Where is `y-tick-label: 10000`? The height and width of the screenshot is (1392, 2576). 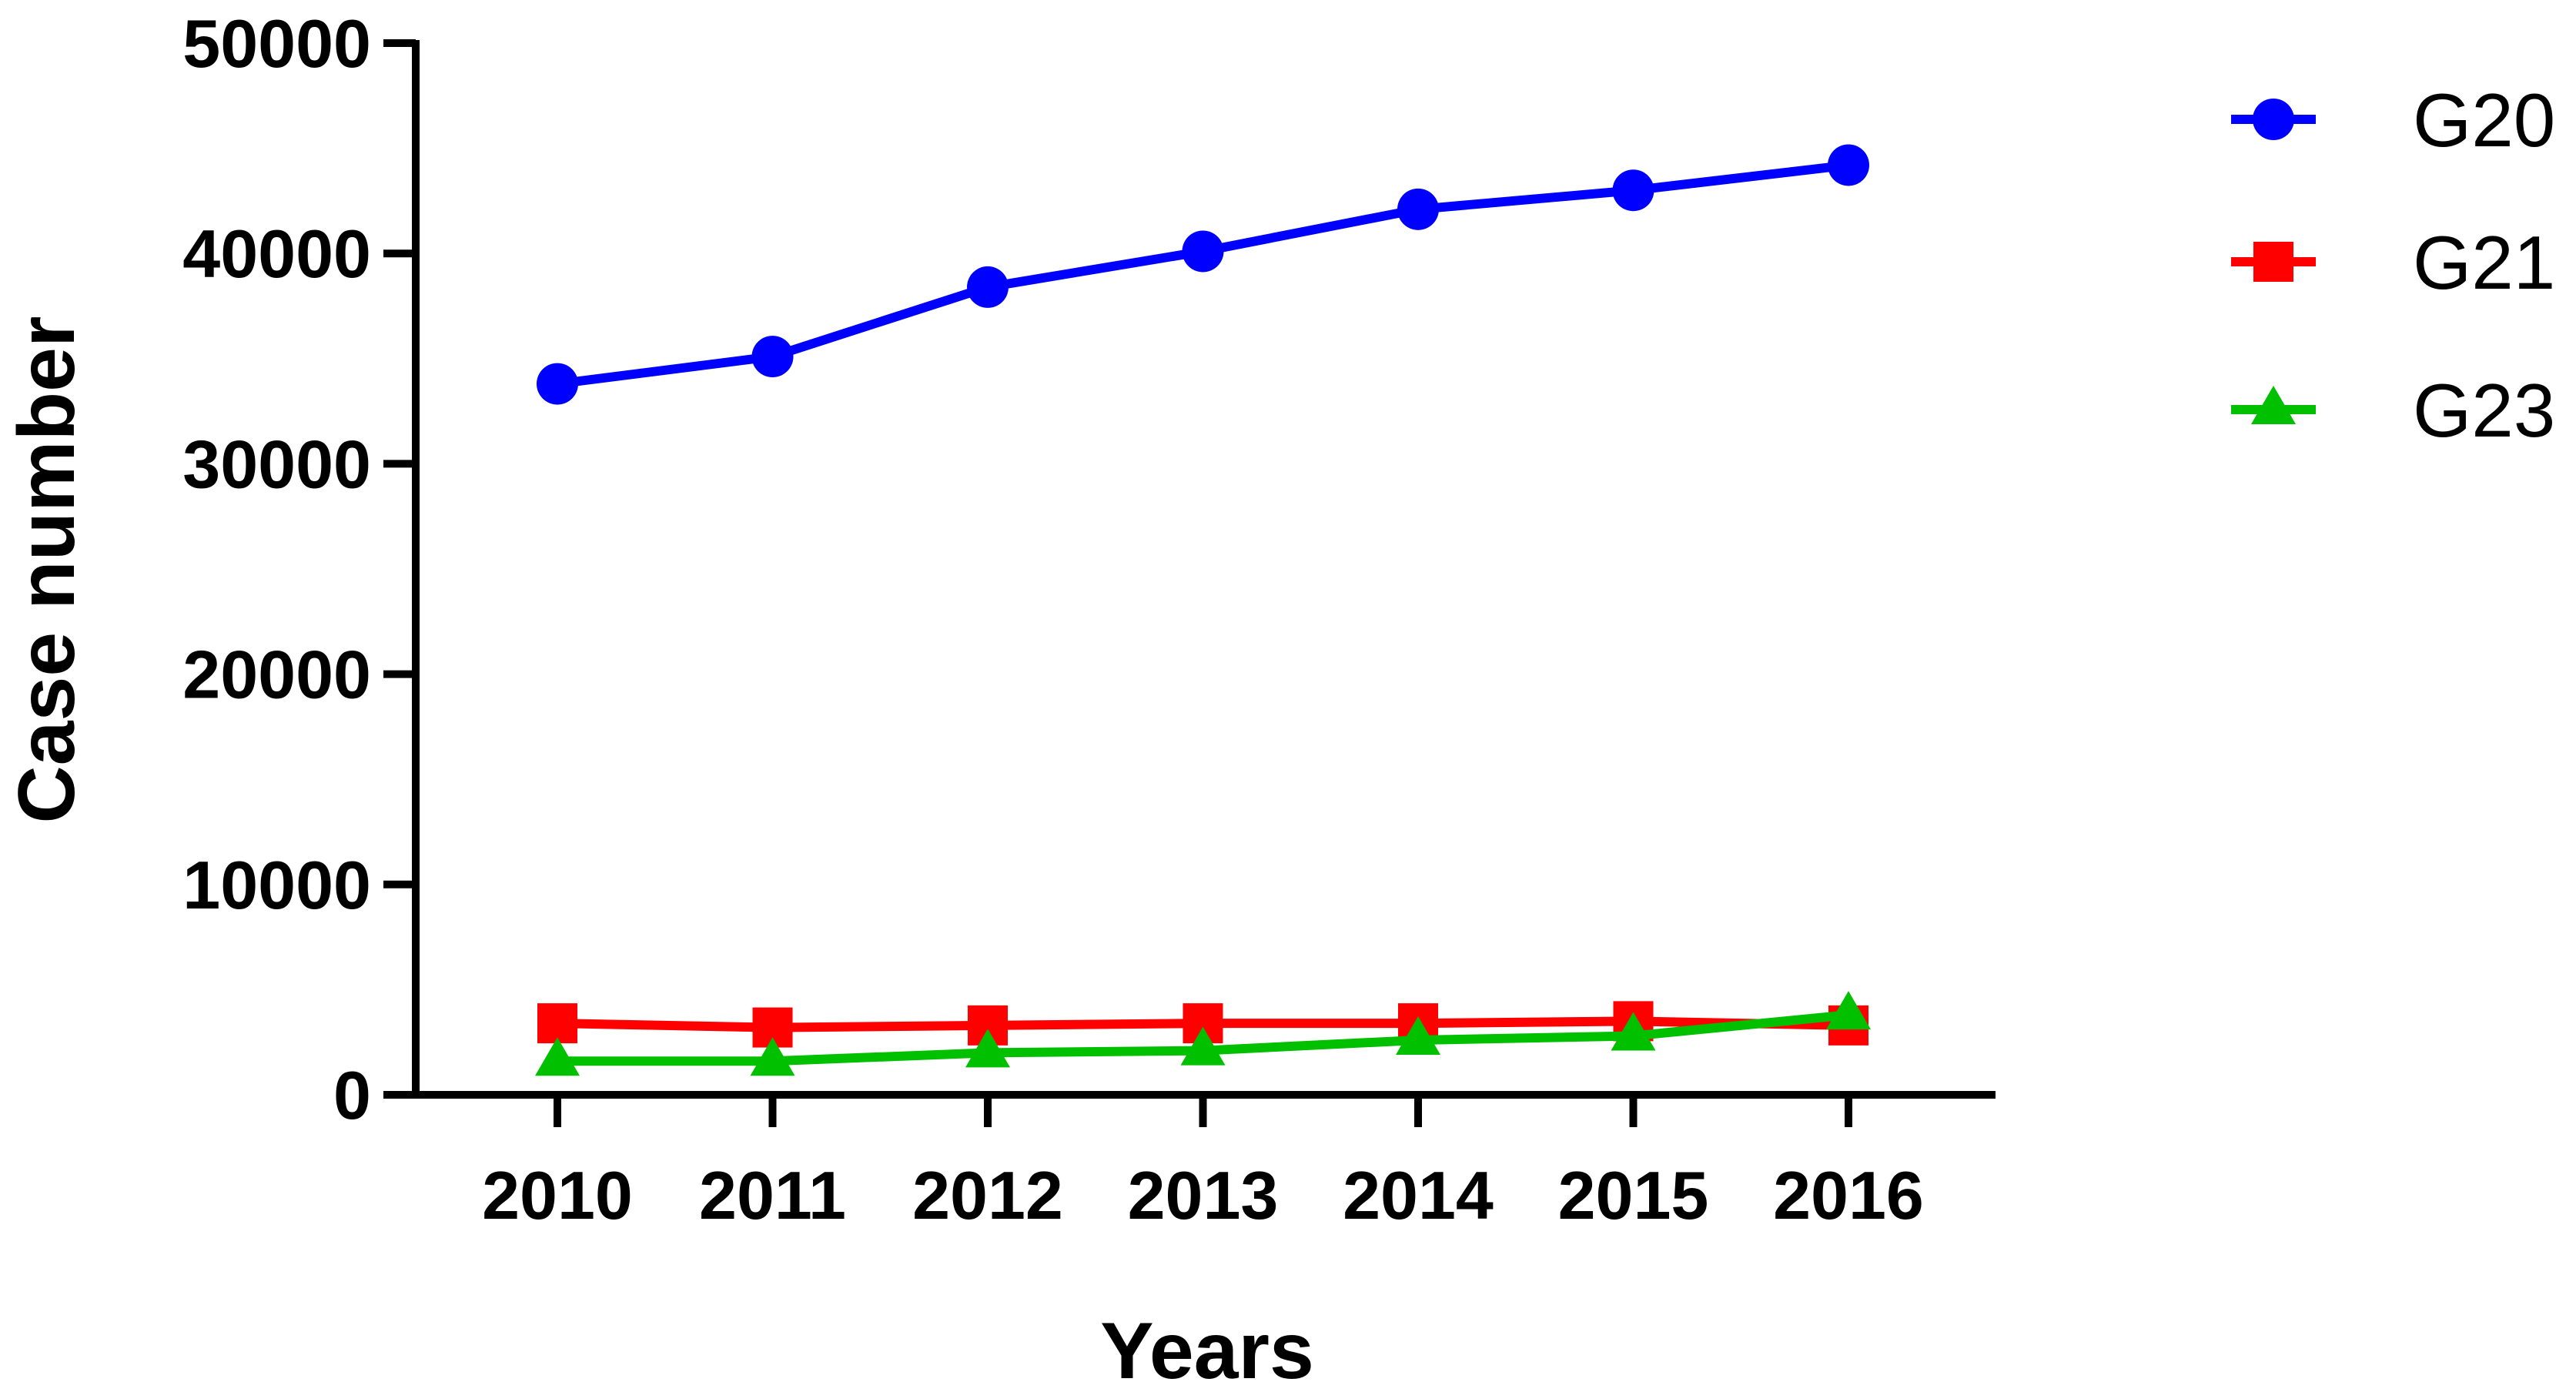
y-tick-label: 10000 is located at coordinates (277, 885).